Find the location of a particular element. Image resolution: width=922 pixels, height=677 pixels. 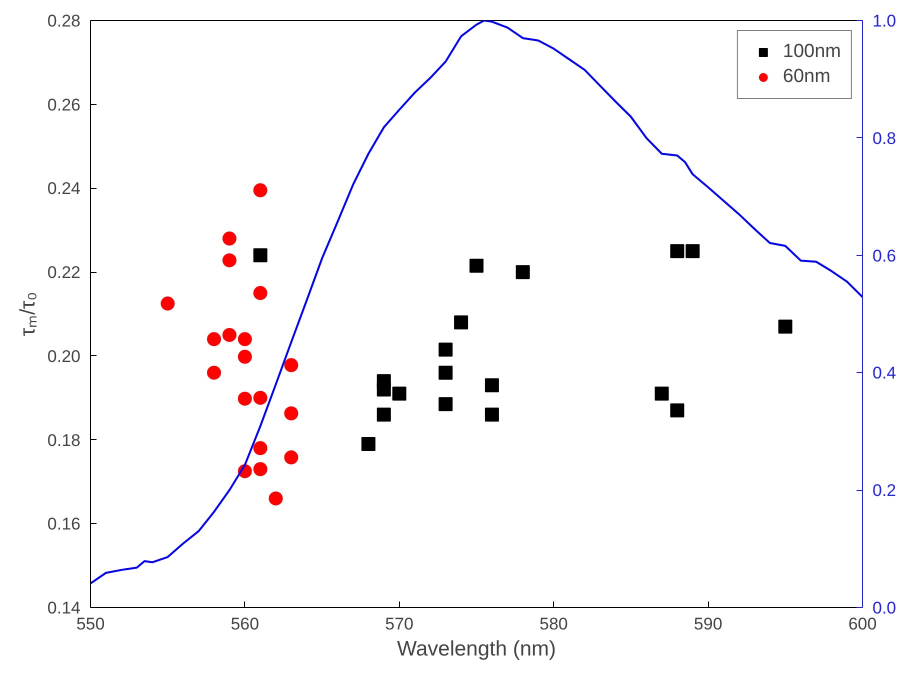

x-axis-title: Wavelength (nm) is located at coordinates (476, 649).